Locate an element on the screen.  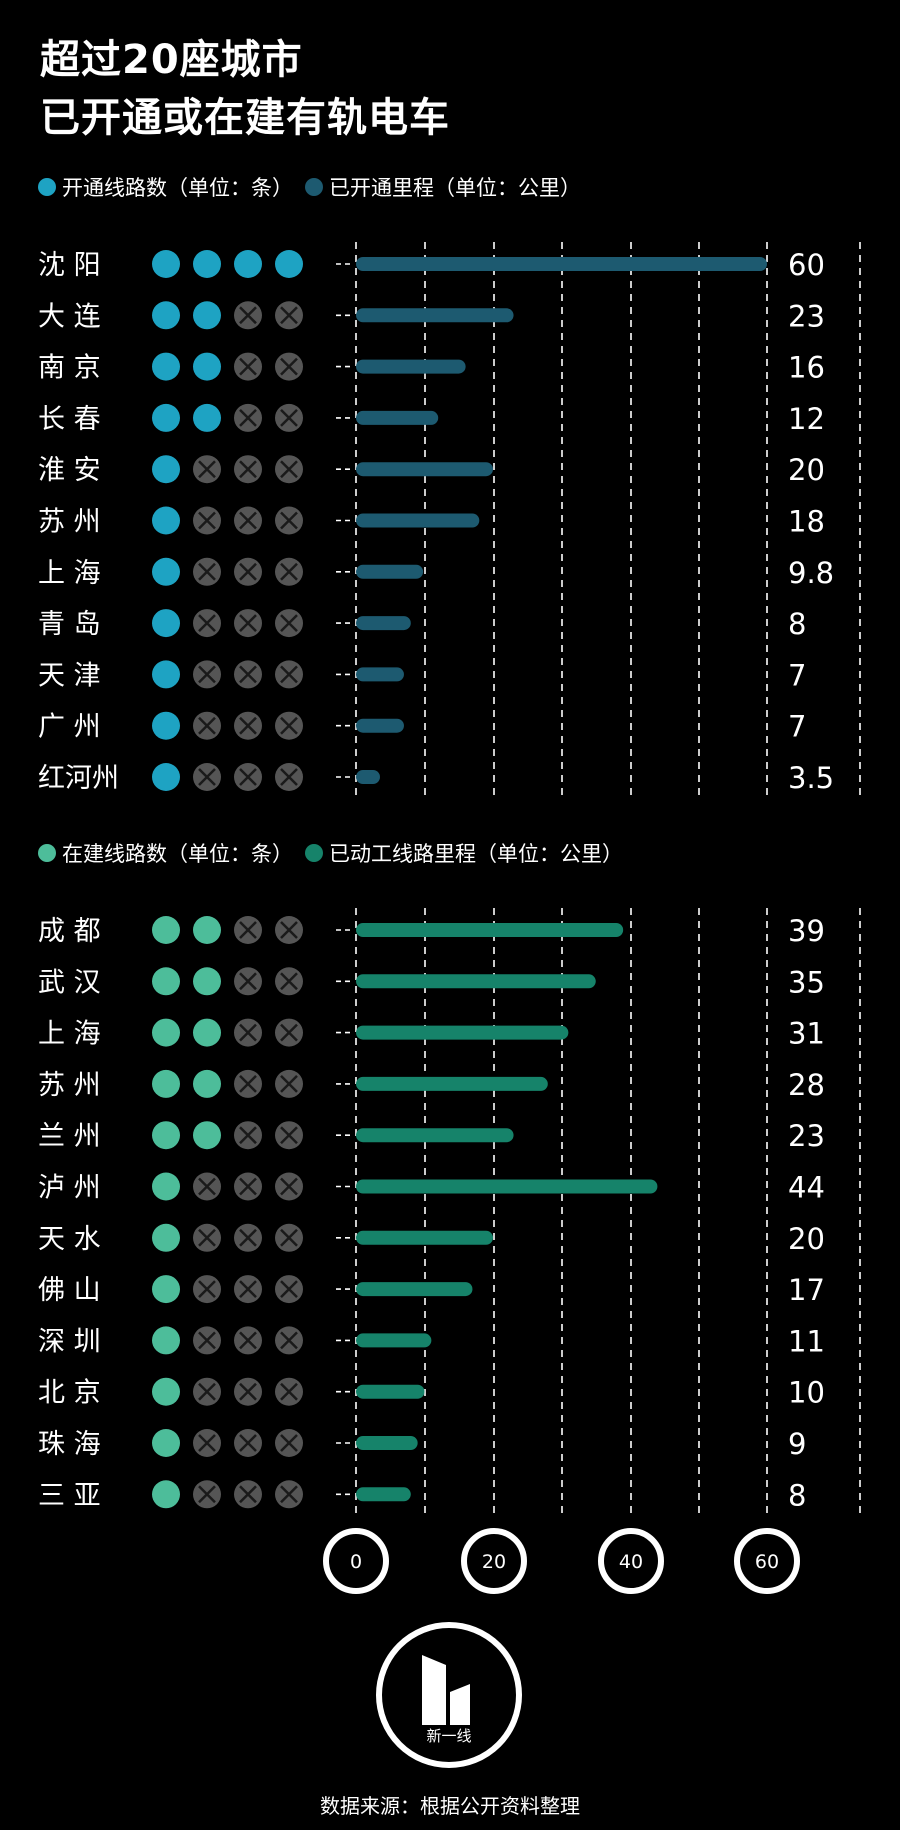
city-label: 红河州 is located at coordinates (78, 778).